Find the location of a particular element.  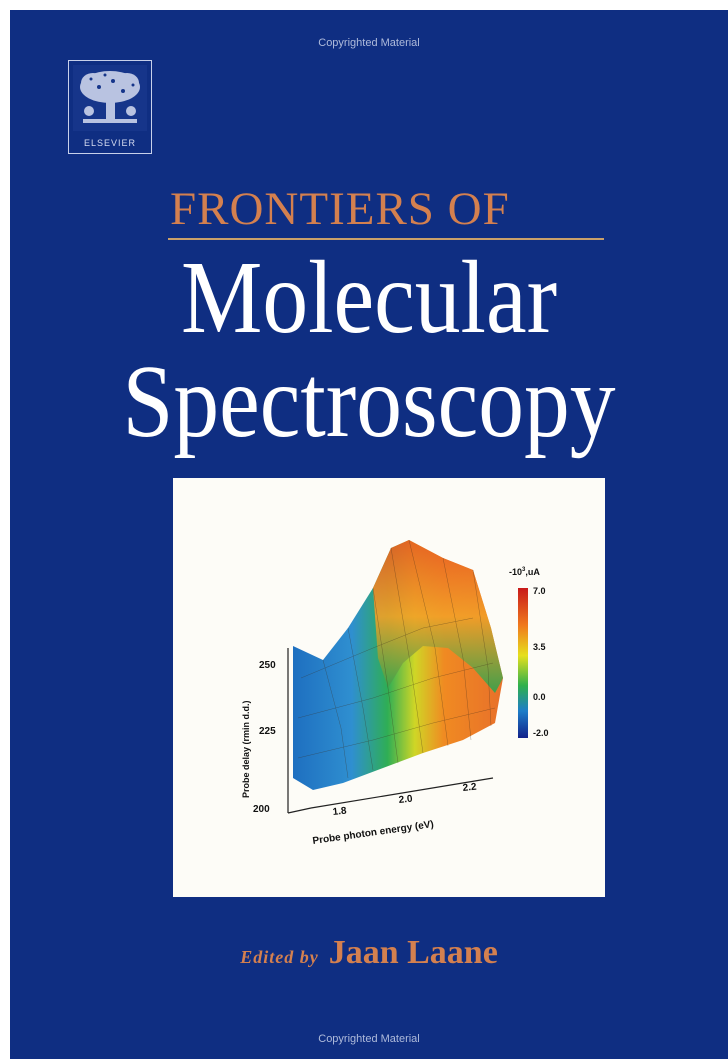

elsevier-tree-icon is located at coordinates (110, 98).